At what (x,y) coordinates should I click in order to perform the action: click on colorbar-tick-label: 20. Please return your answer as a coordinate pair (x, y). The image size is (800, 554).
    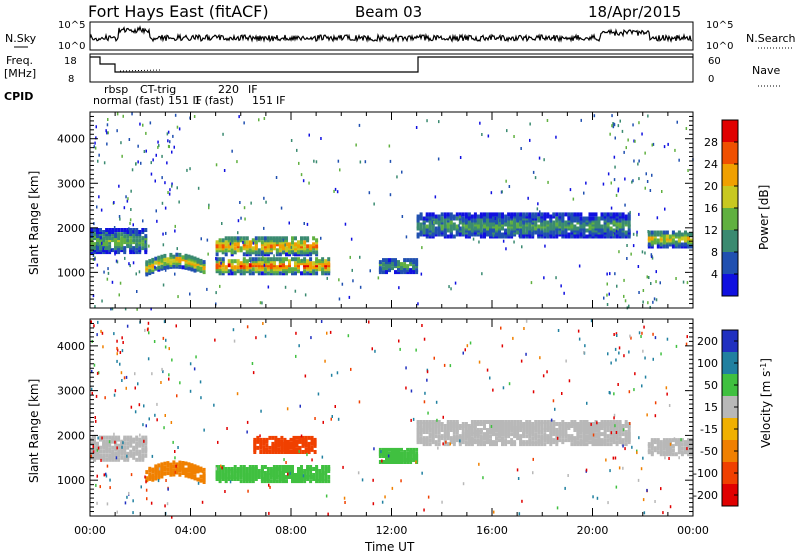
    Looking at the image, I should click on (711, 186).